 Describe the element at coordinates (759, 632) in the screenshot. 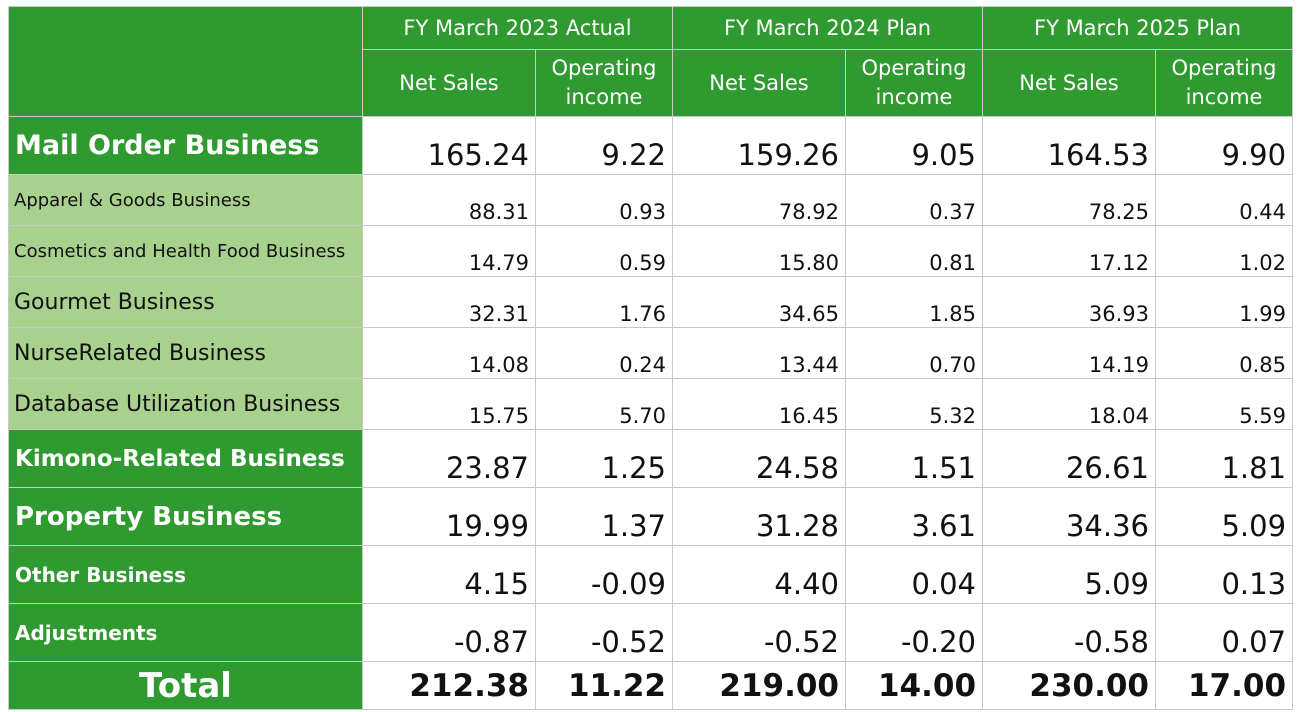

I see `net-sales-value: -0.52` at that location.